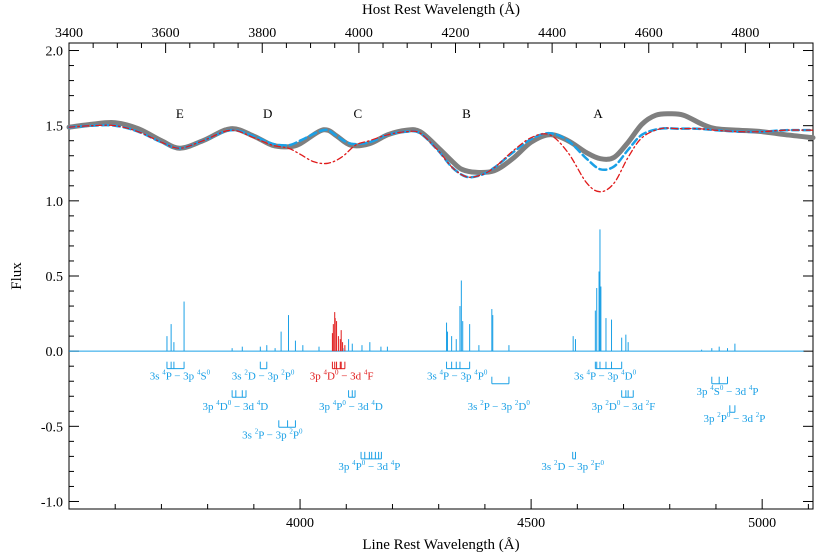 This screenshot has width=830, height=554. Describe the element at coordinates (441, 10) in the screenshot. I see `x-axis-label-top: Host Rest Wavelength (Å)` at that location.